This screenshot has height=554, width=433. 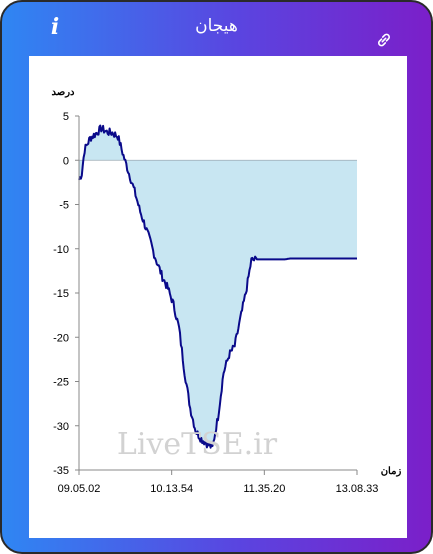 I want to click on x-tick-label: 09.05.02, so click(x=79, y=489).